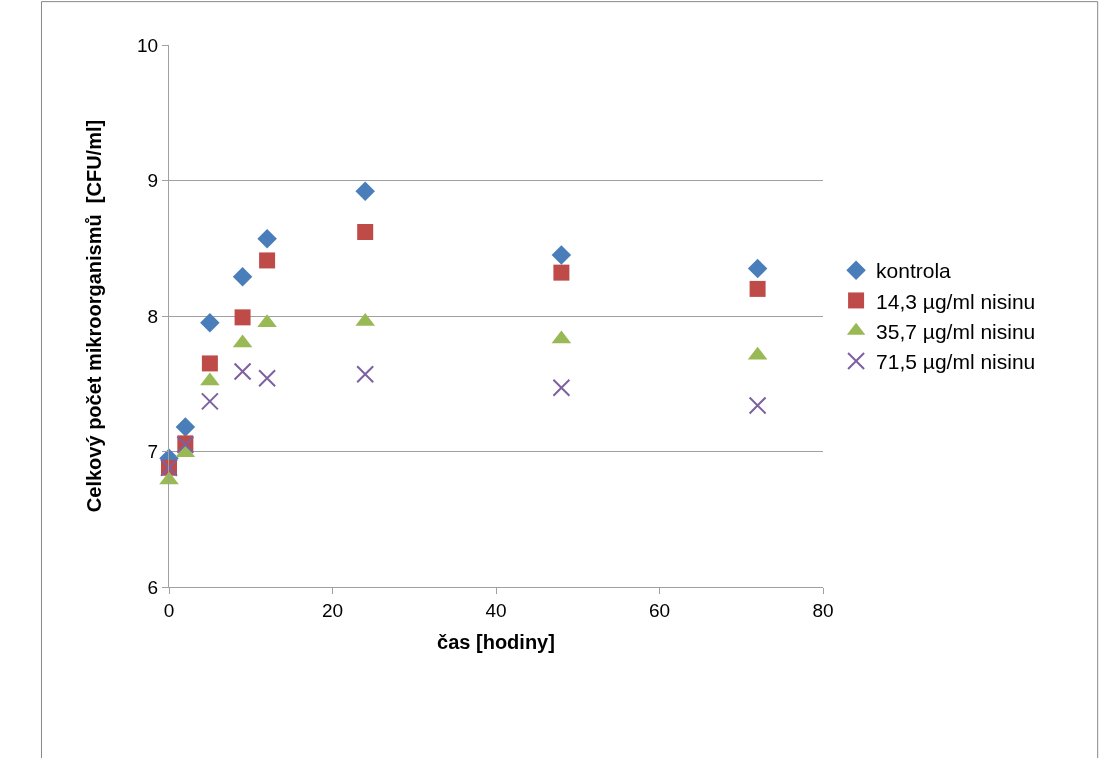  Describe the element at coordinates (496, 610) in the screenshot. I see `x-tick-label: 40` at that location.